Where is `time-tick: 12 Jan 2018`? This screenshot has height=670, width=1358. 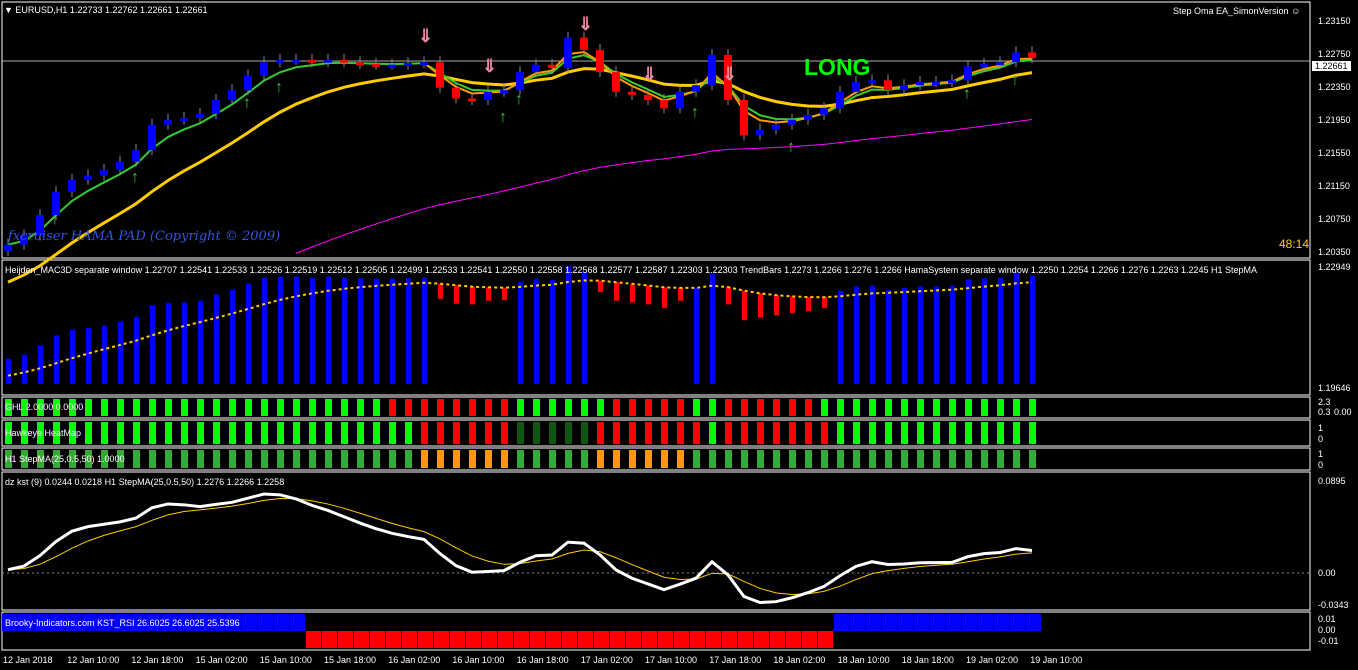 time-tick: 12 Jan 2018 is located at coordinates (28, 660).